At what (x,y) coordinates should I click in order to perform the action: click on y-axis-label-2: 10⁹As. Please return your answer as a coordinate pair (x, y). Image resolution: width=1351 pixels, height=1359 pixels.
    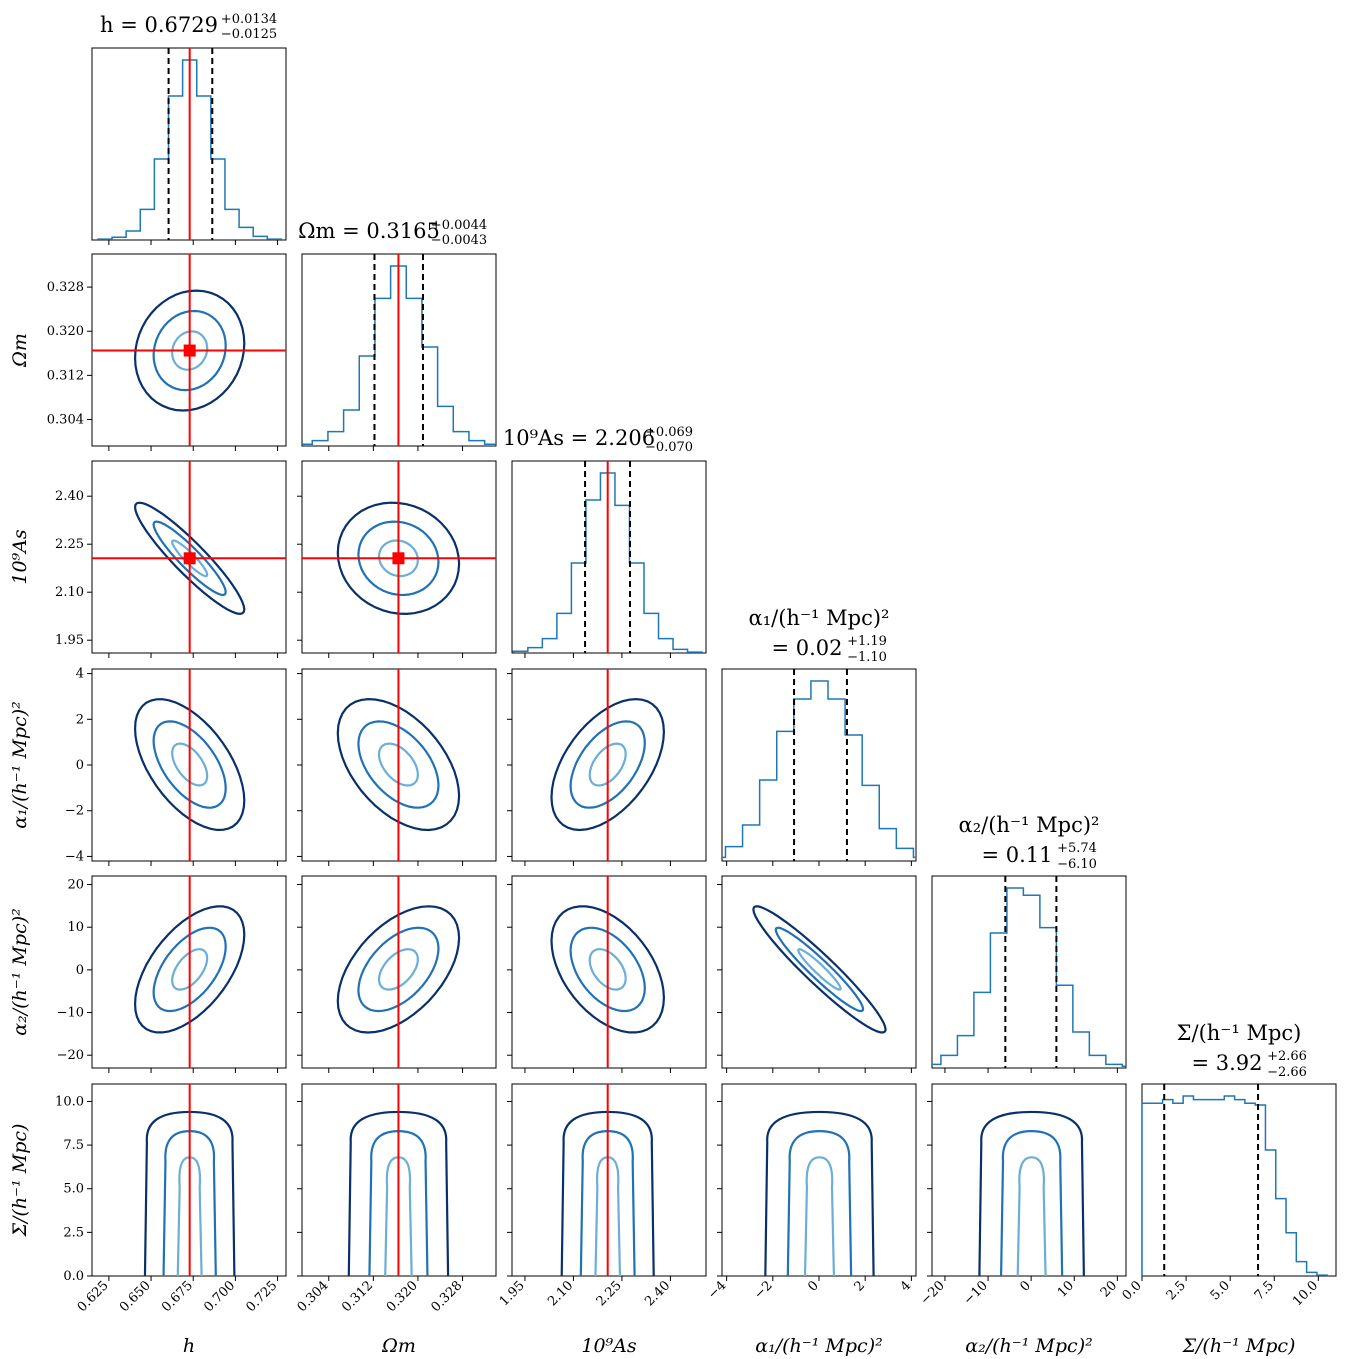
    Looking at the image, I should click on (20, 557).